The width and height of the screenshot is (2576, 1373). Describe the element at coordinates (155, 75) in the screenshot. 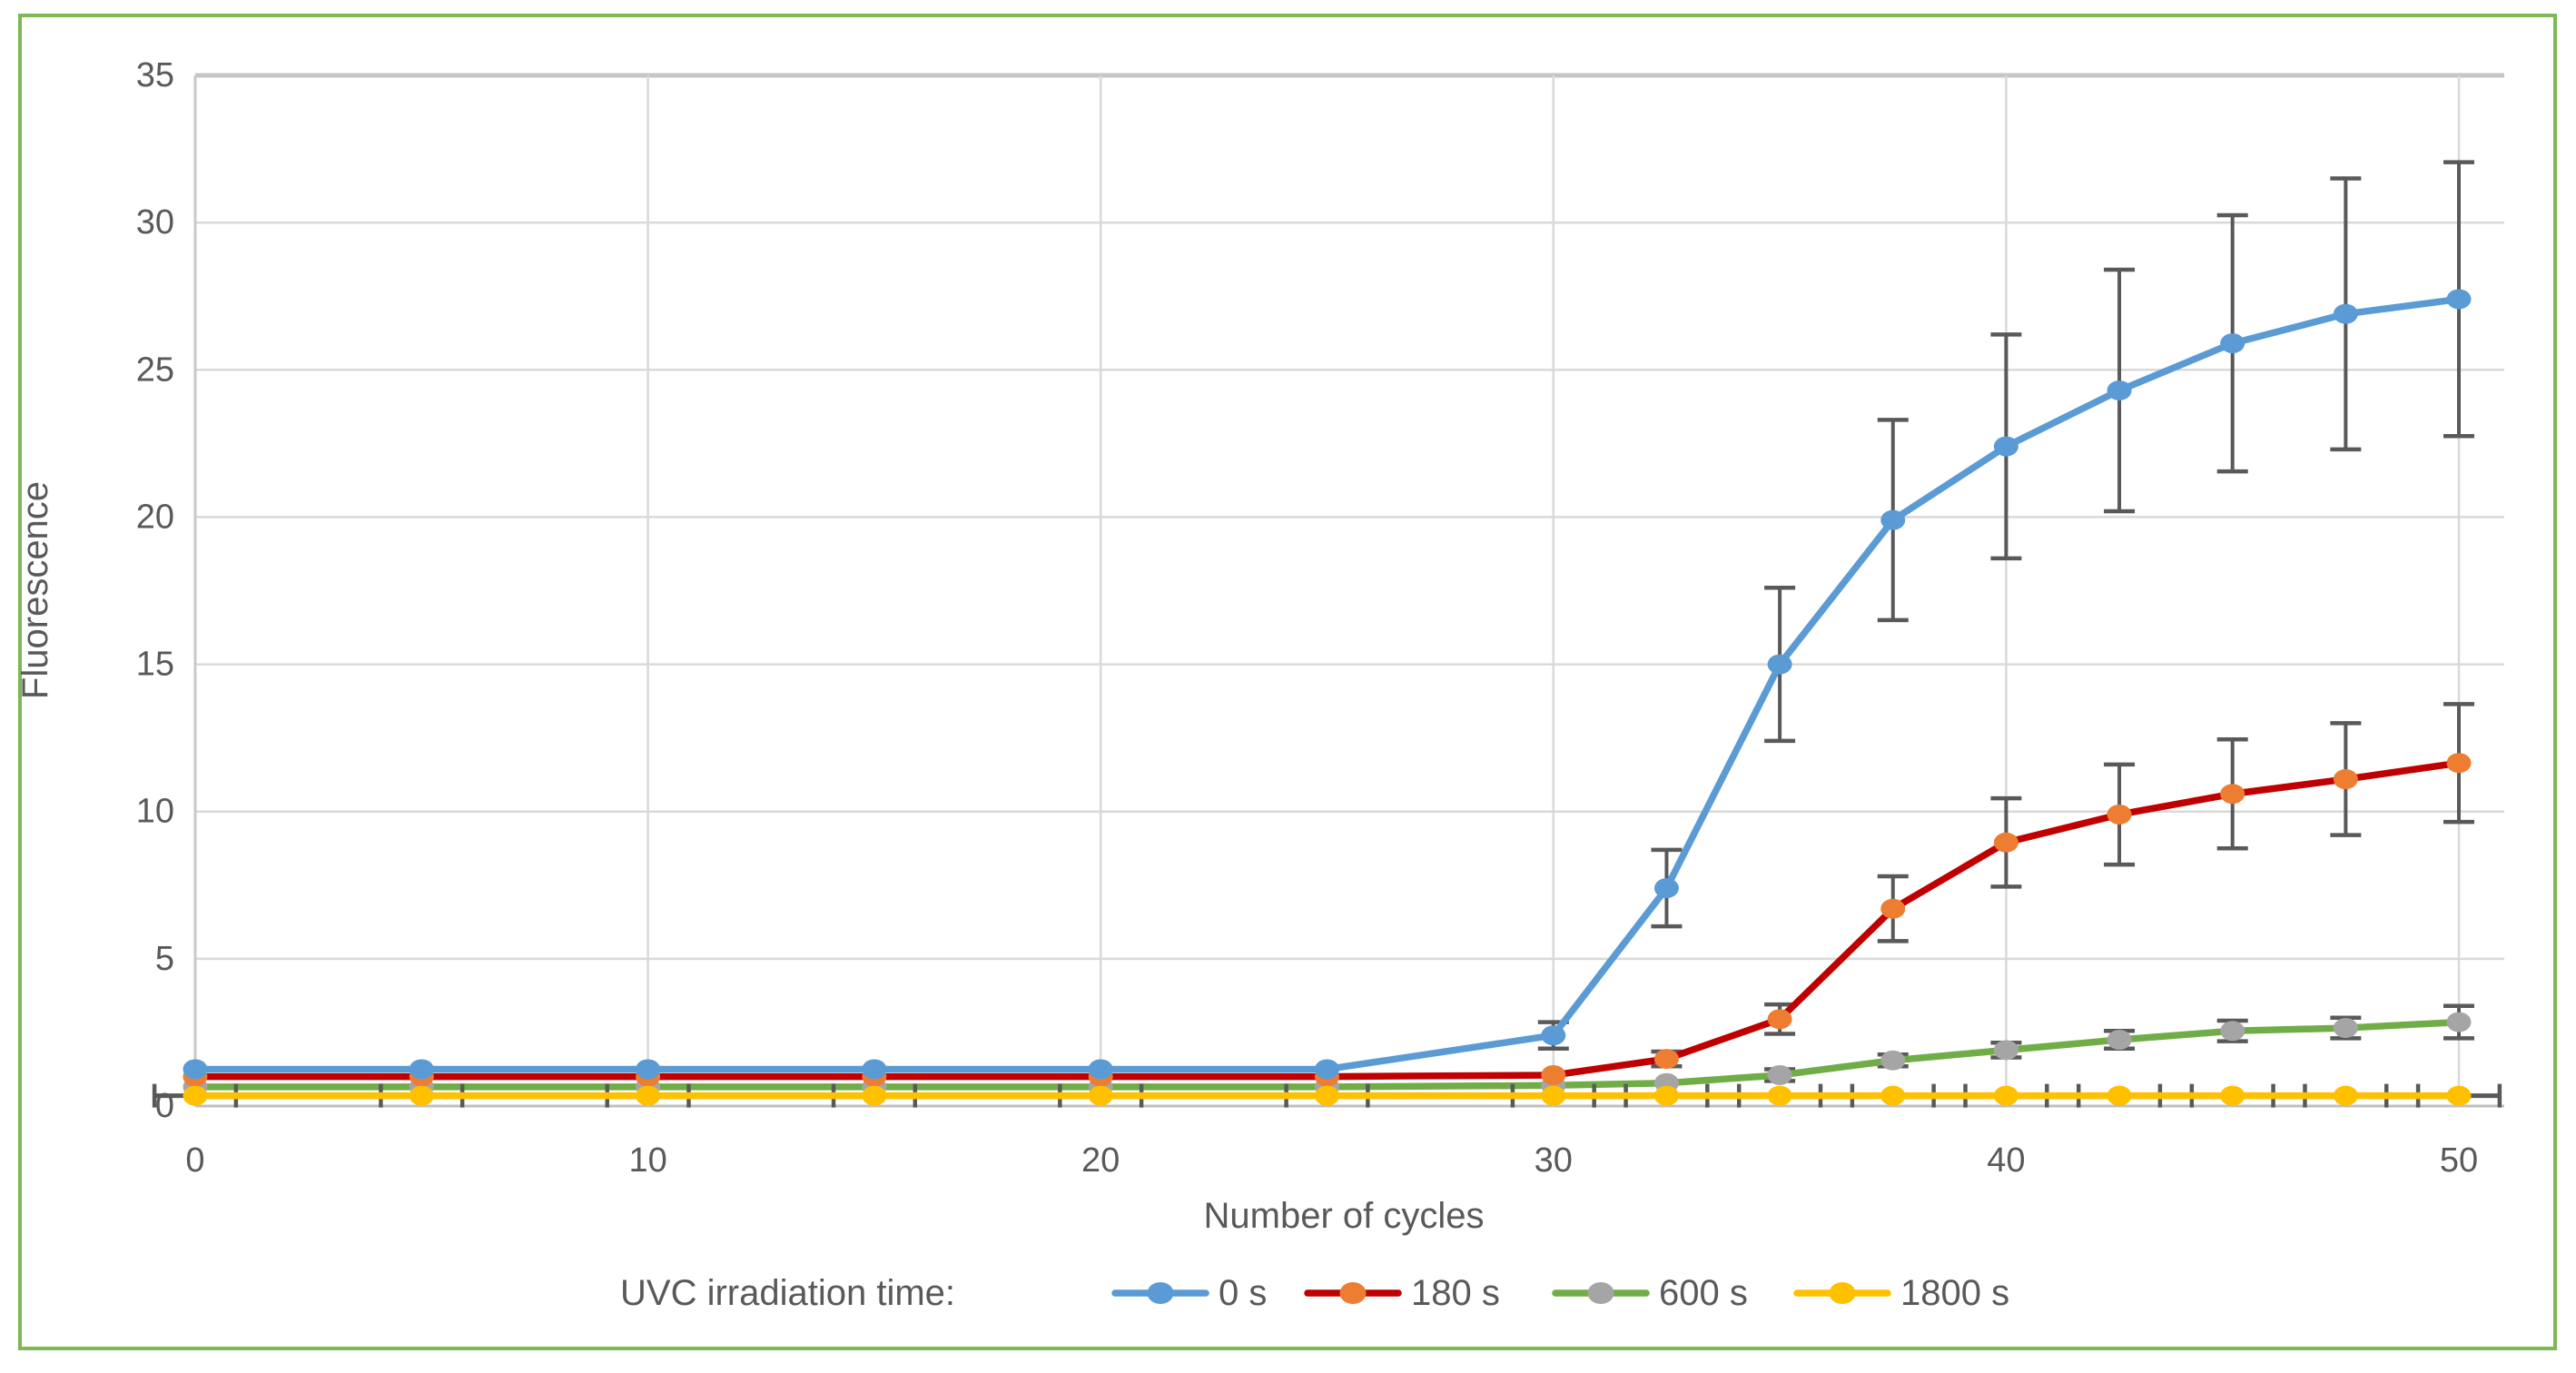

I see `y-tick-label: 35` at that location.